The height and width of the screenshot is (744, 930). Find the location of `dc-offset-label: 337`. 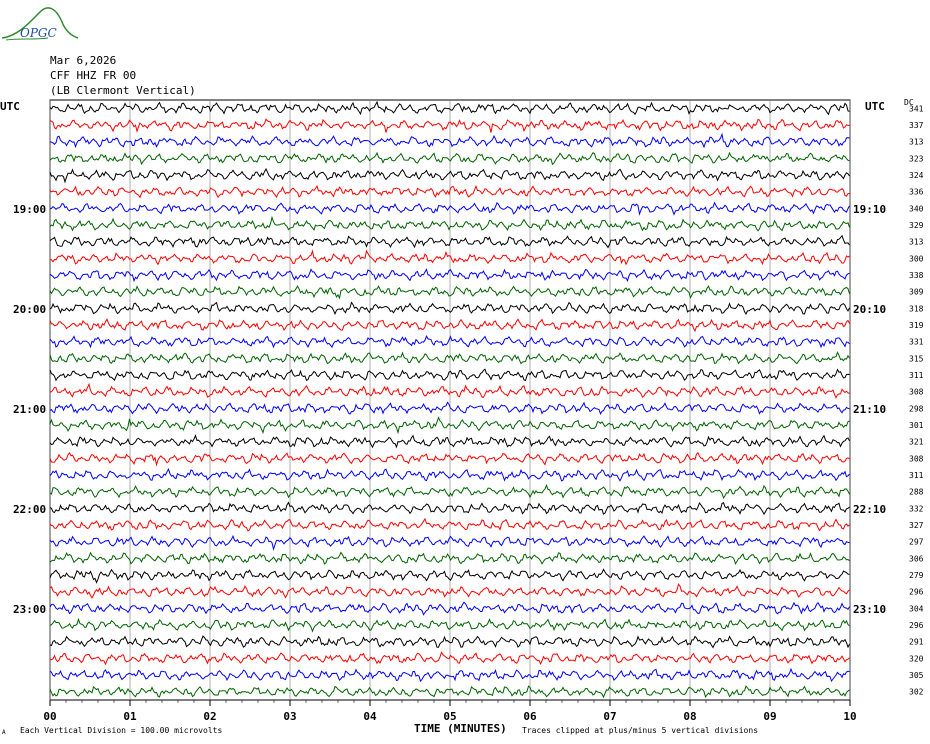

dc-offset-label: 337 is located at coordinates (916, 125).